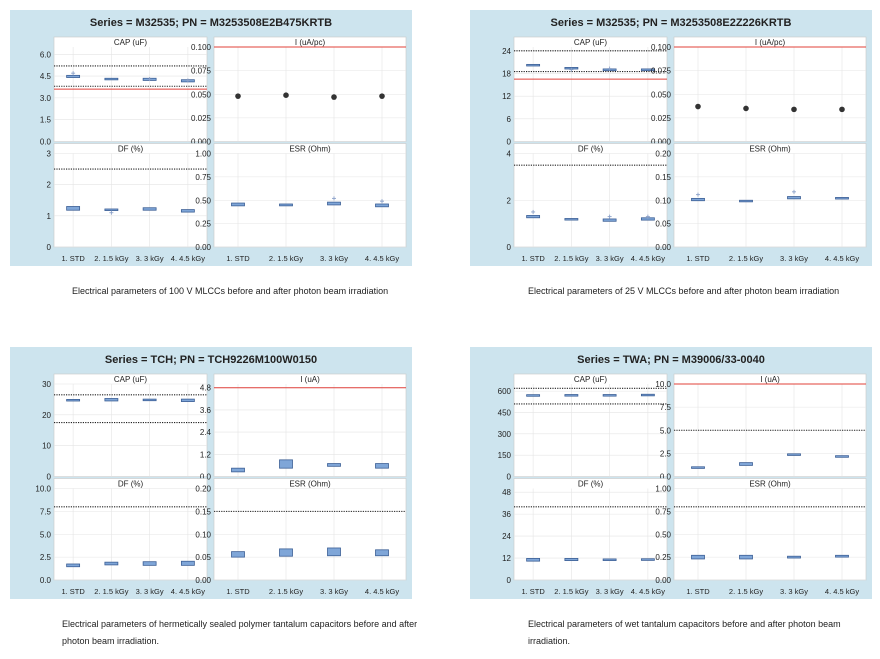 The height and width of the screenshot is (659, 880). I want to click on panel-title: CAP (uF), so click(591, 379).